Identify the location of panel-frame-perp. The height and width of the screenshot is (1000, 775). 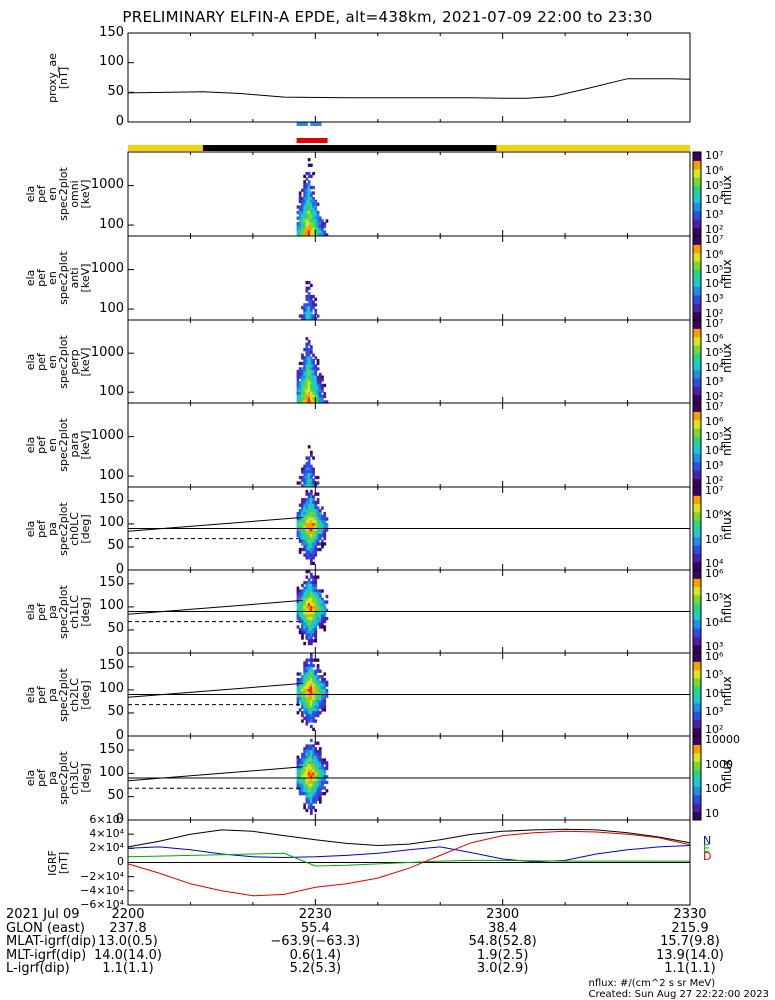
(409, 361).